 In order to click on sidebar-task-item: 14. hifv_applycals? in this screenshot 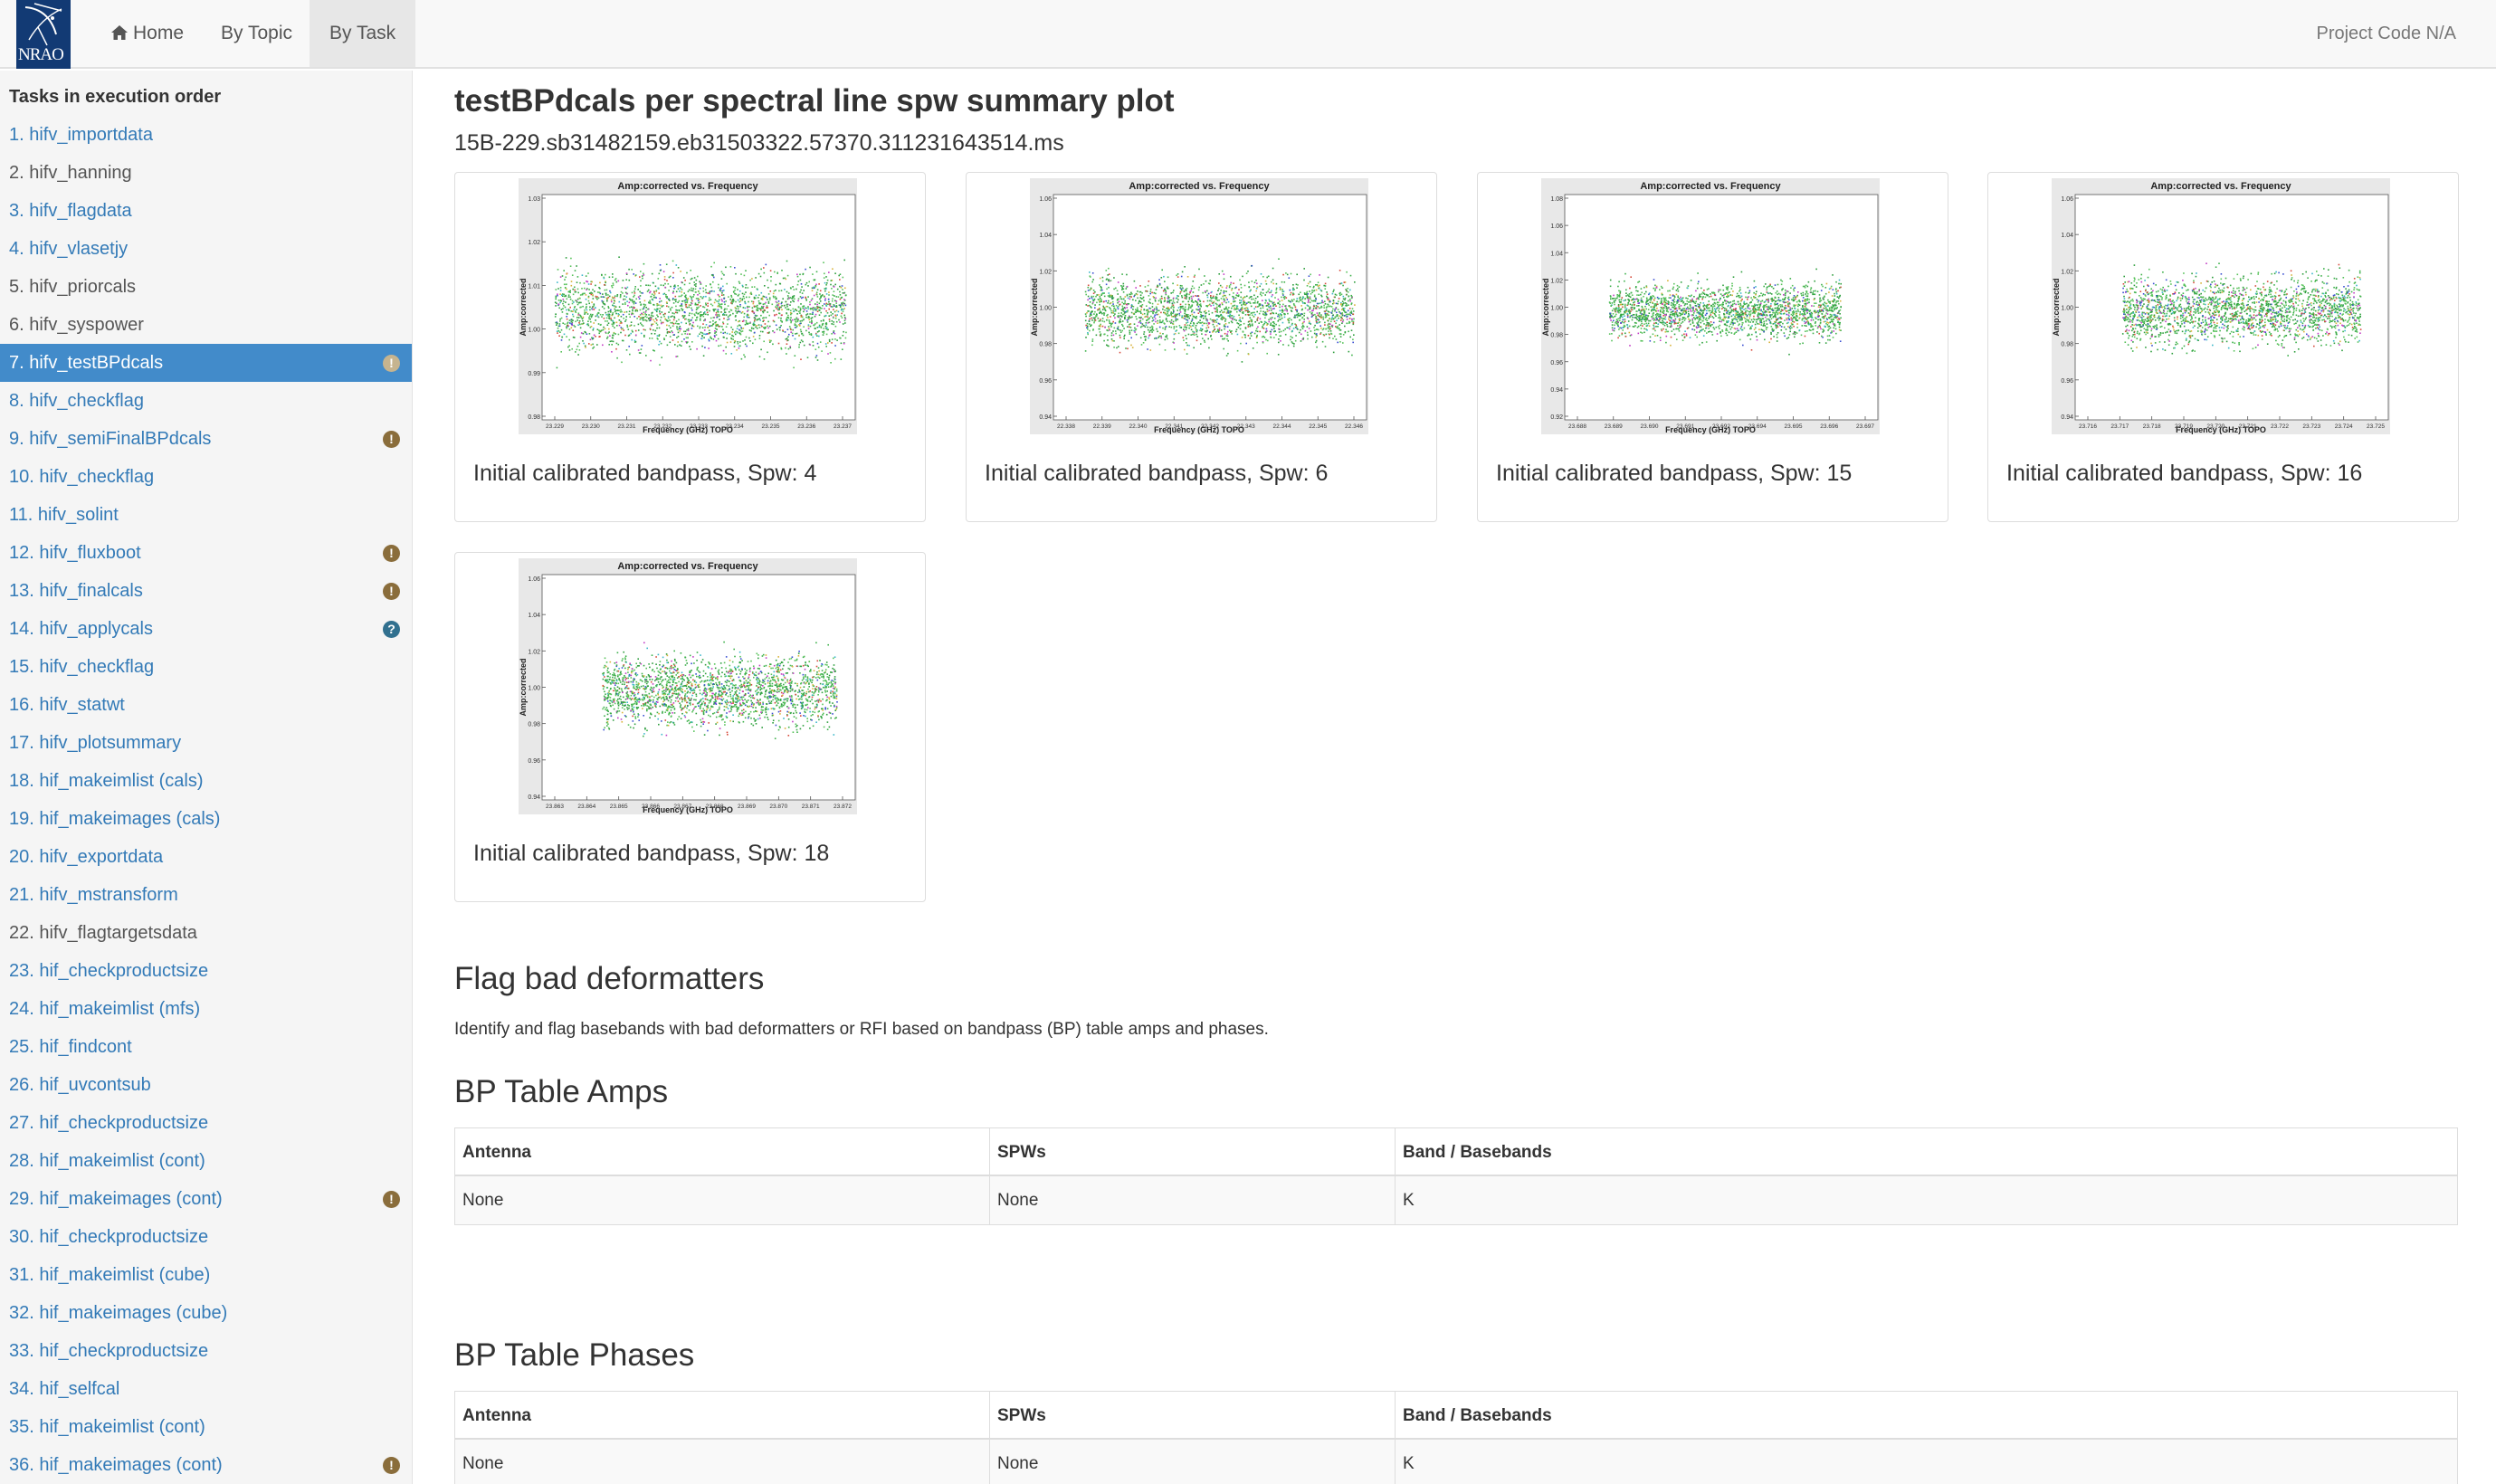, I will do `click(206, 629)`.